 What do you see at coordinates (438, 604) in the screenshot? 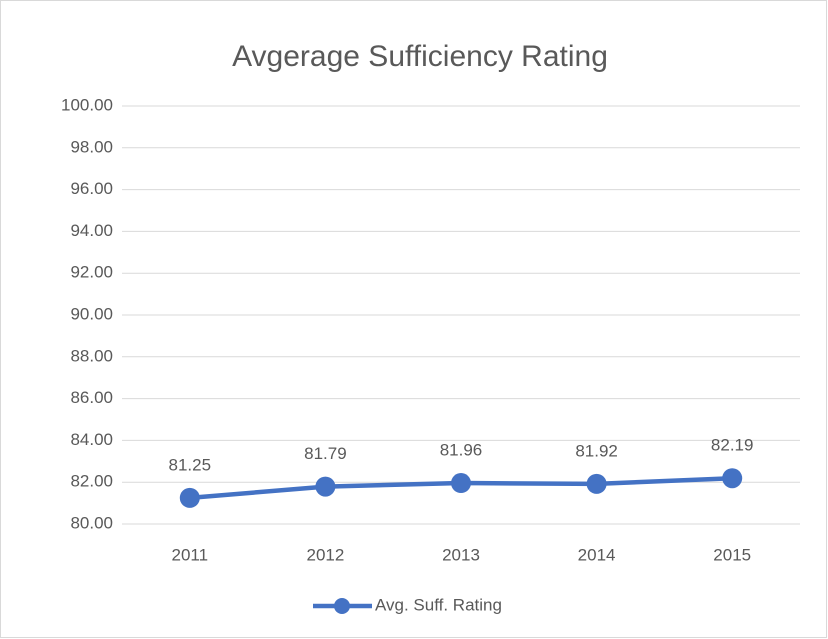
I see `legend-label: Avg. Suff. Rating` at bounding box center [438, 604].